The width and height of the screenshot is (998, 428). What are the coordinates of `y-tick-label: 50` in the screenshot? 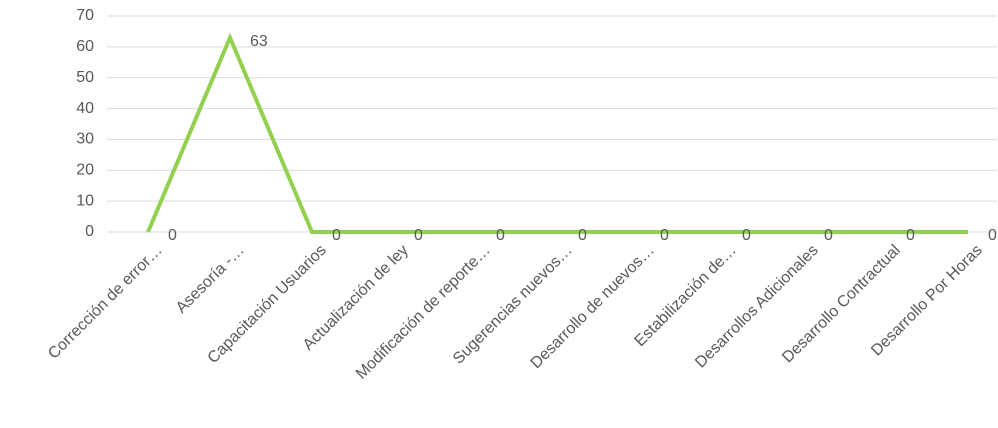 It's located at (85, 77).